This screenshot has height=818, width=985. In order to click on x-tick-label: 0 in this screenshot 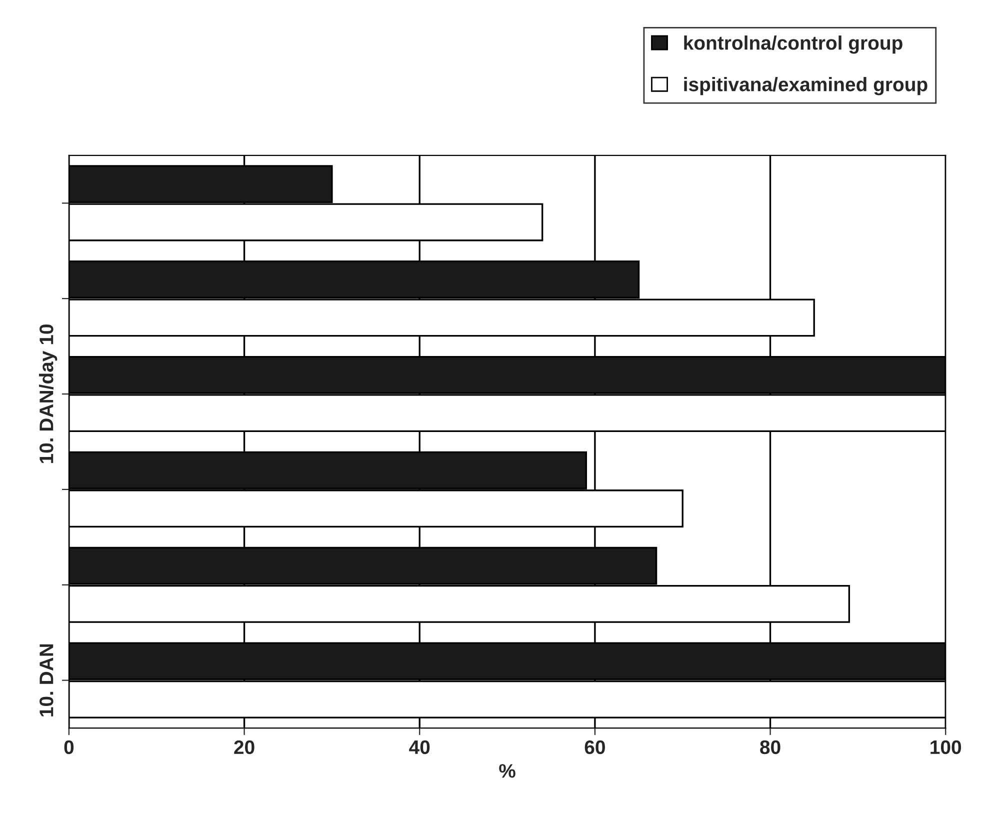, I will do `click(69, 747)`.